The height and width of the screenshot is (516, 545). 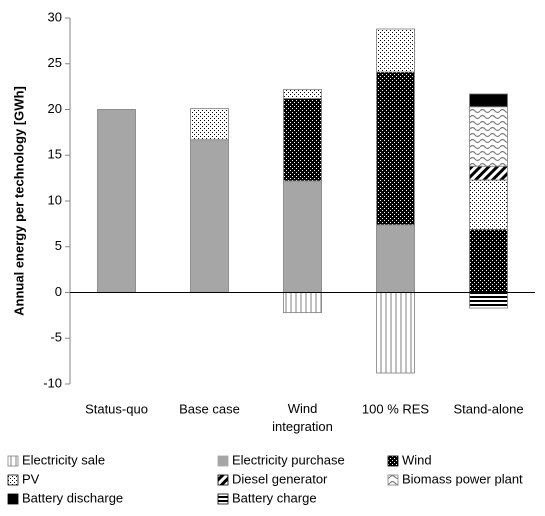 I want to click on y-tick-label: 10, so click(x=55, y=199).